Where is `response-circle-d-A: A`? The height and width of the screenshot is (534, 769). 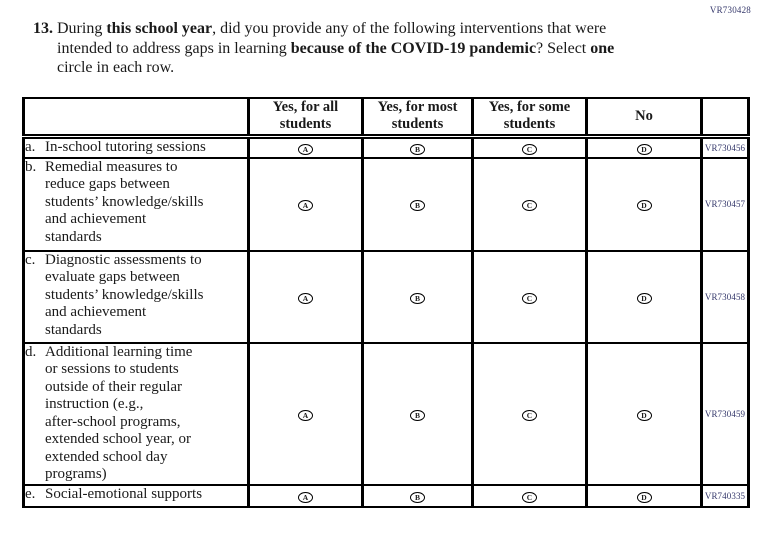
response-circle-d-A: A is located at coordinates (305, 415).